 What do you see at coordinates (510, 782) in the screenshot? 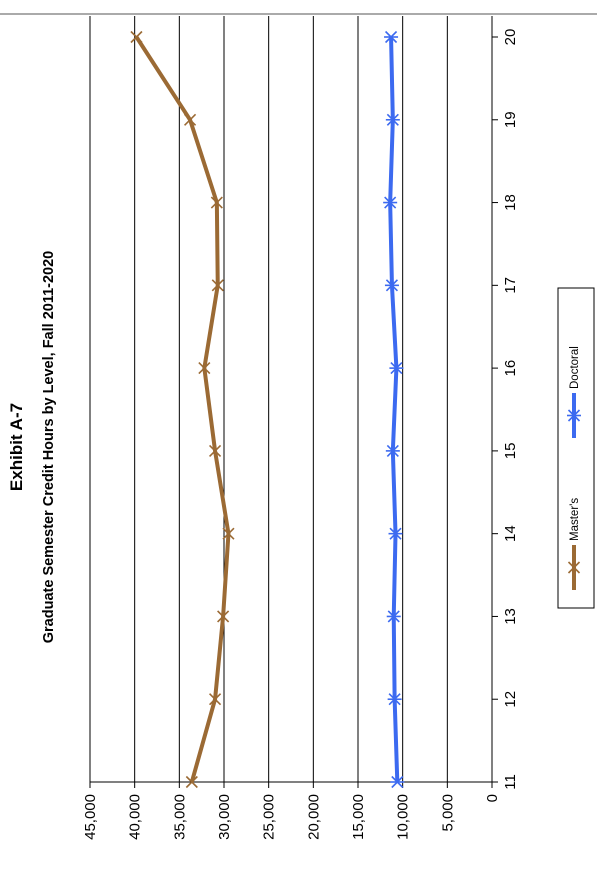
I see `category-tick-label: 11` at bounding box center [510, 782].